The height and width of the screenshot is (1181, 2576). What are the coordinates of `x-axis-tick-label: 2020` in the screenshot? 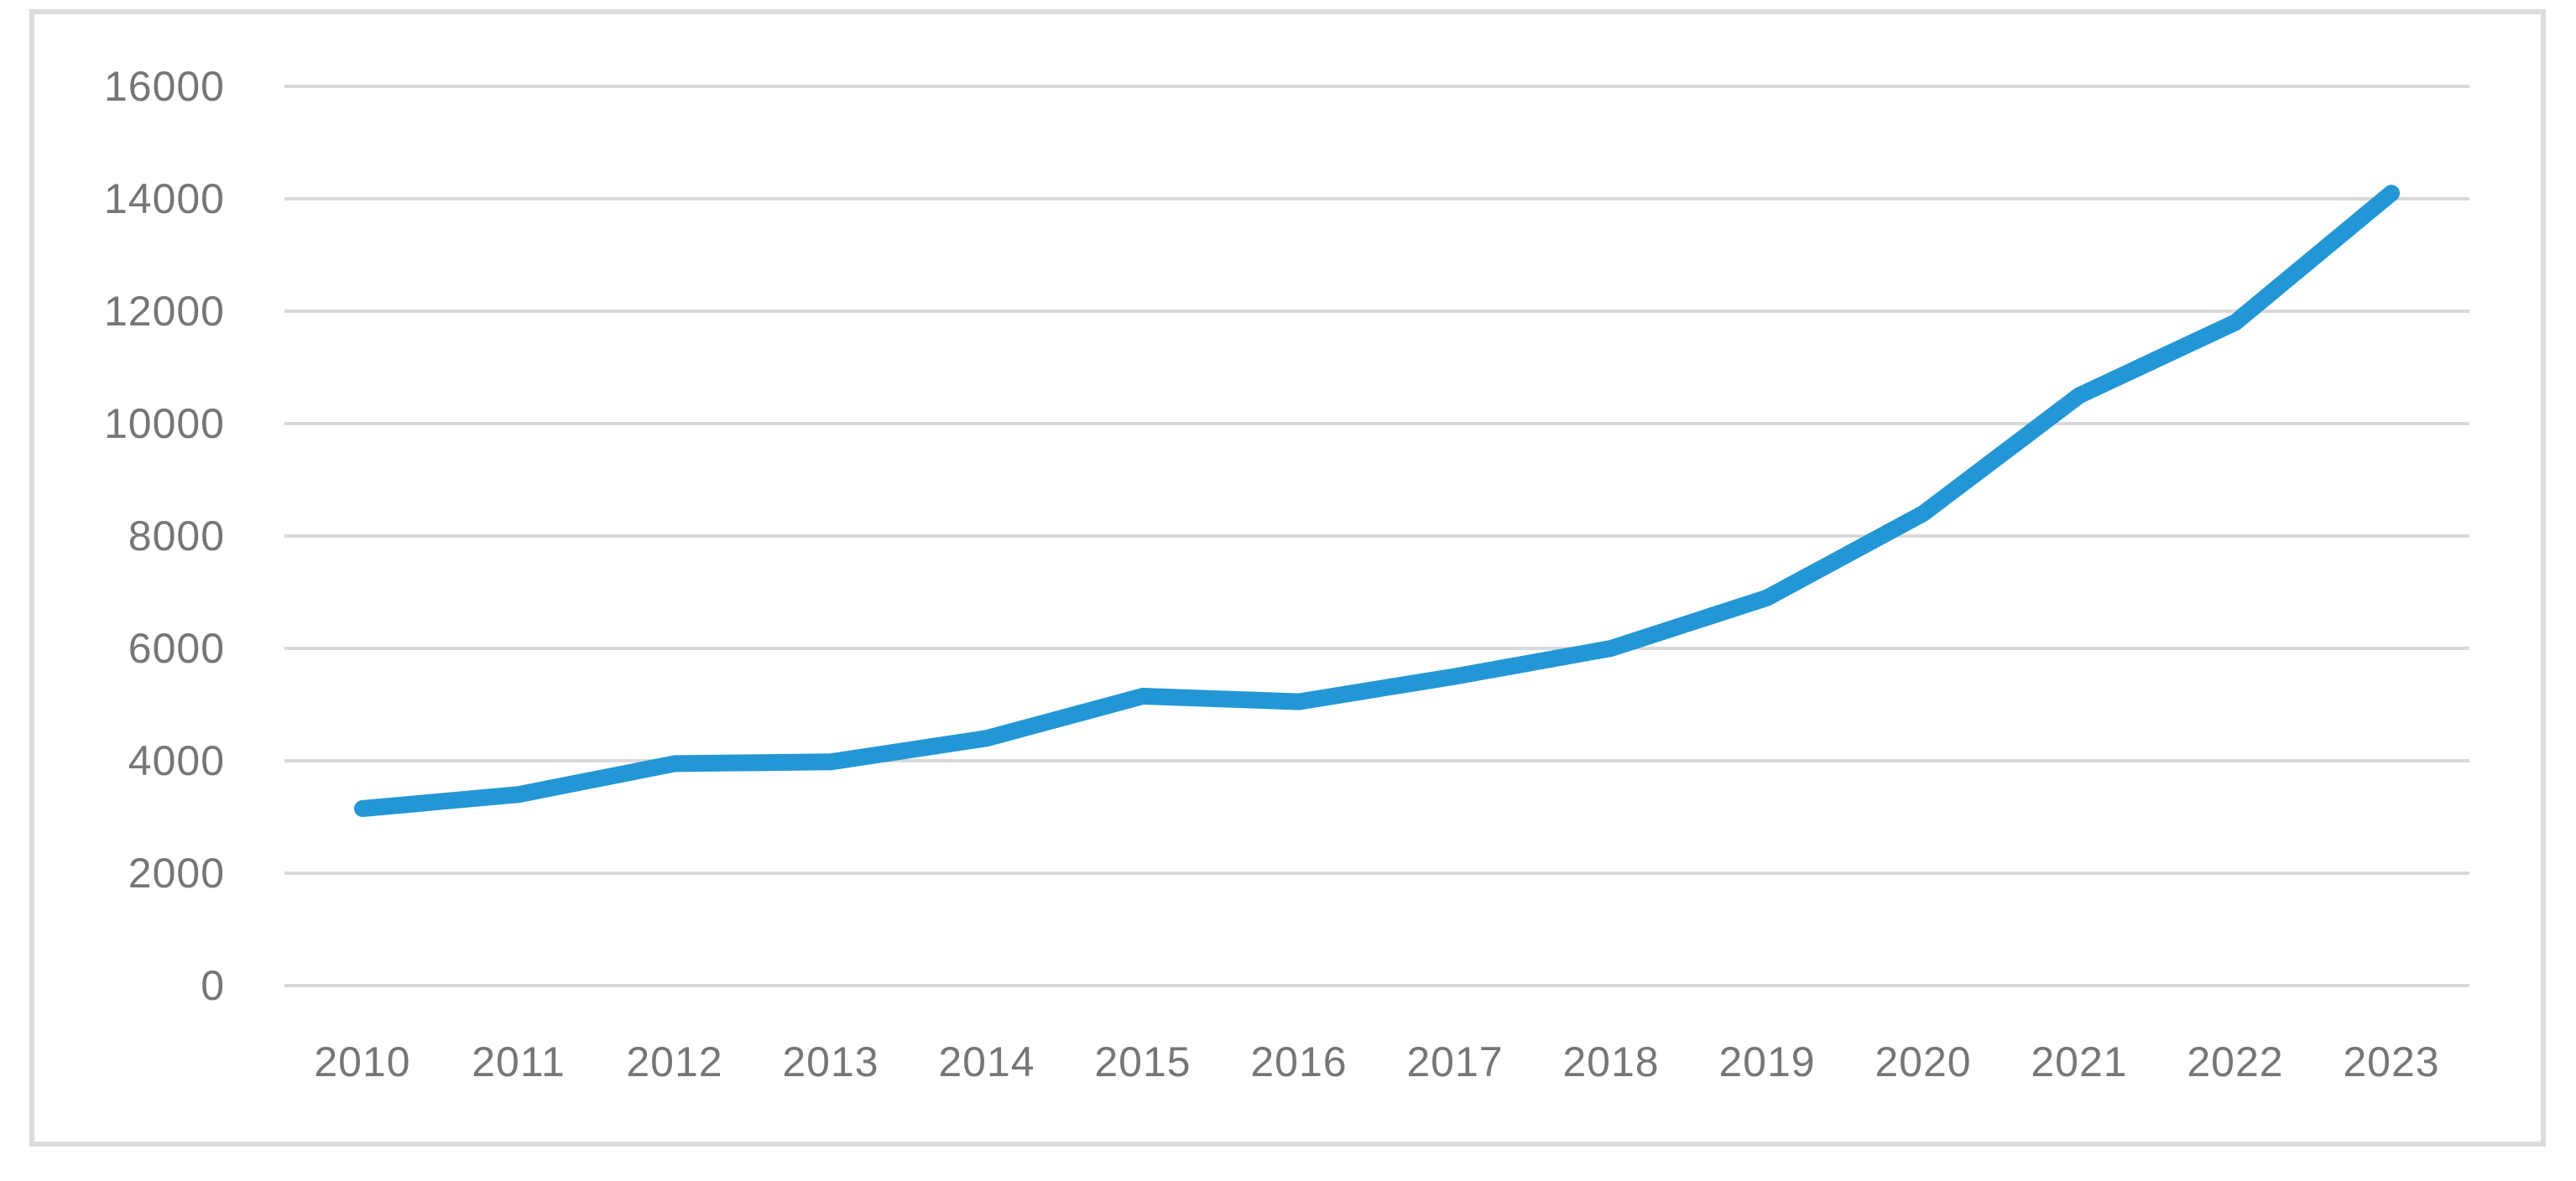 It's located at (1923, 1061).